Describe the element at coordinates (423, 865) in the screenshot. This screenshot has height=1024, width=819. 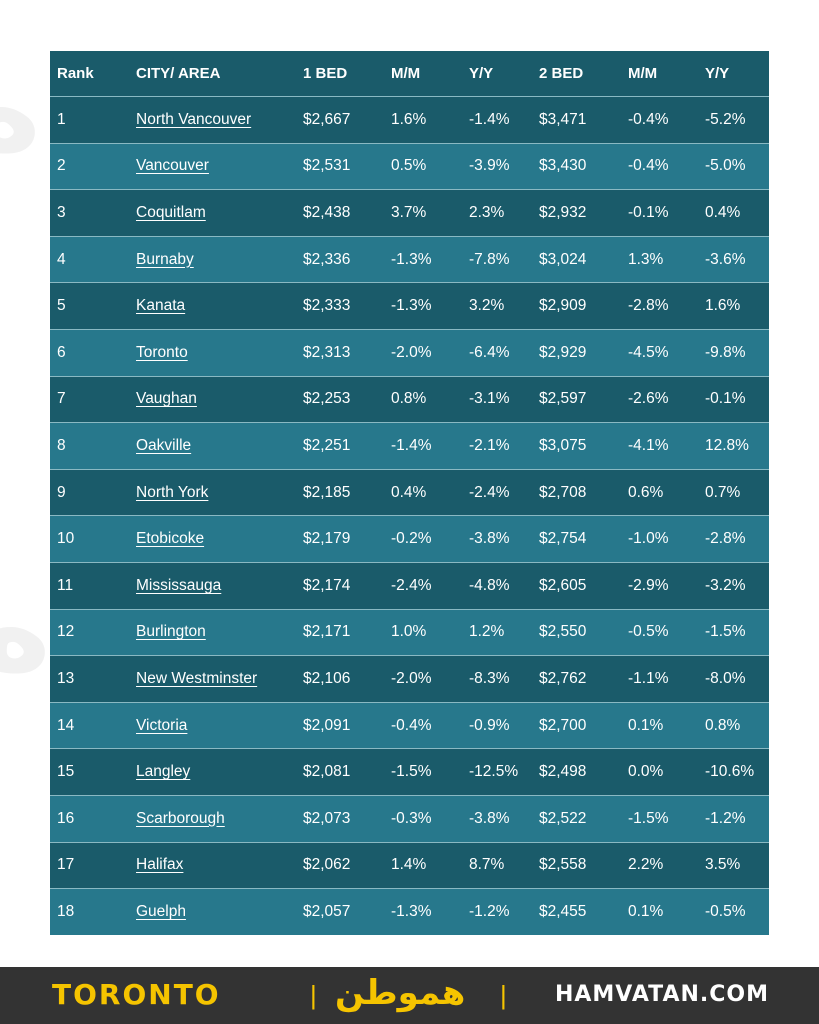
I see `cell-1bed-mm: 1.4%` at that location.